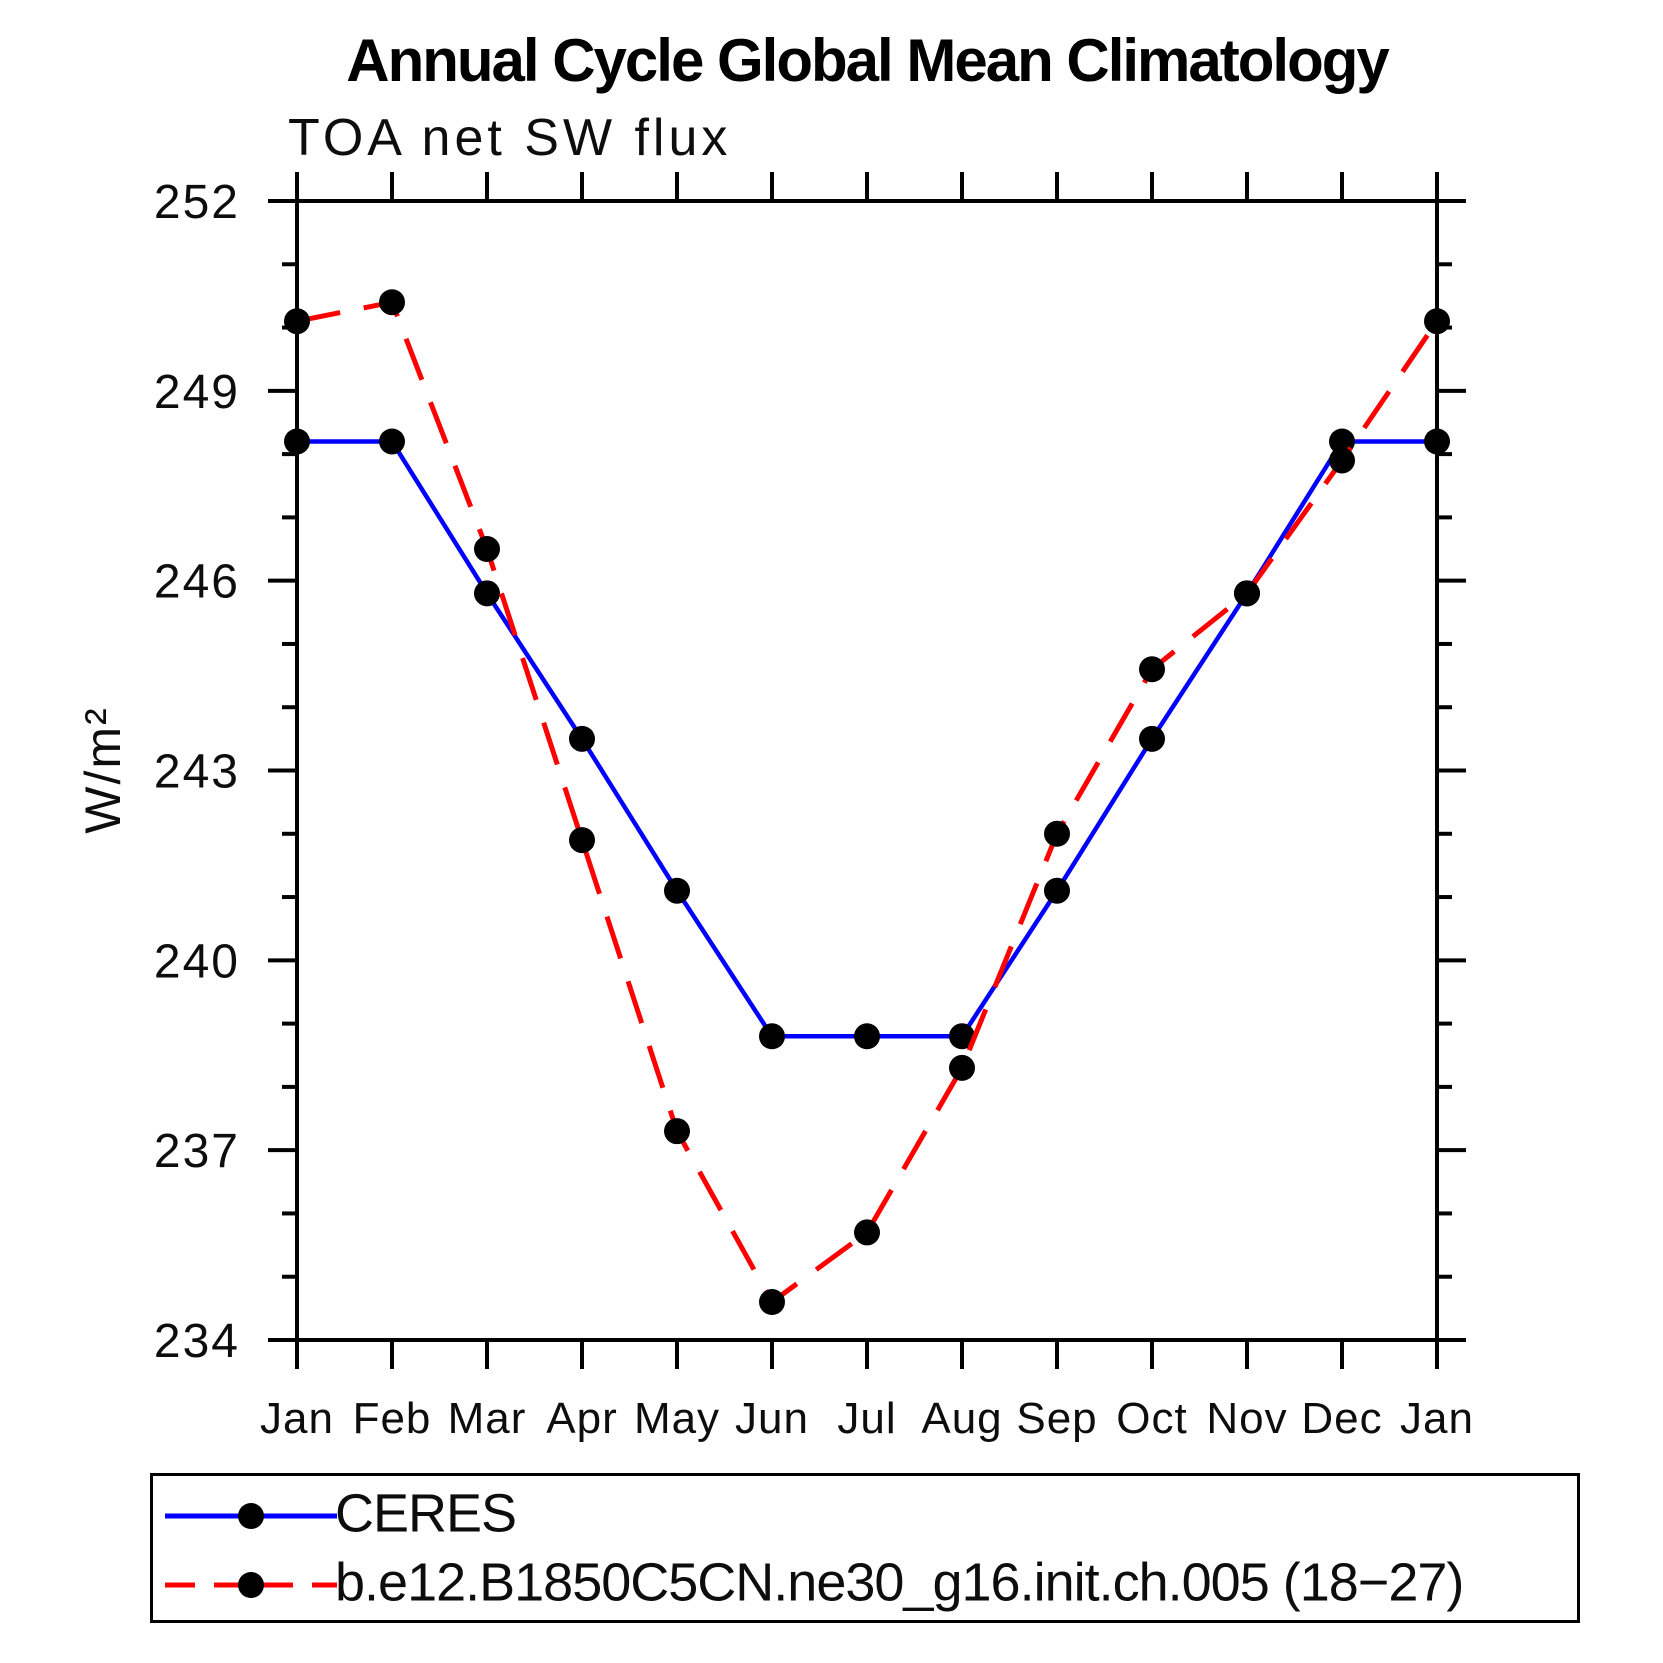  Describe the element at coordinates (197, 202) in the screenshot. I see `y-tick-label: 252` at that location.